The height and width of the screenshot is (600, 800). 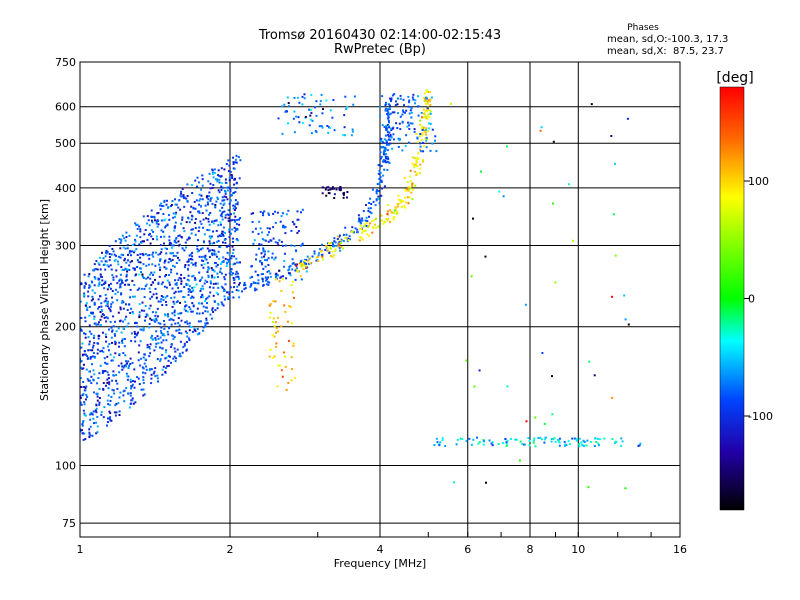 I want to click on phases-title: Phases, so click(x=643, y=28).